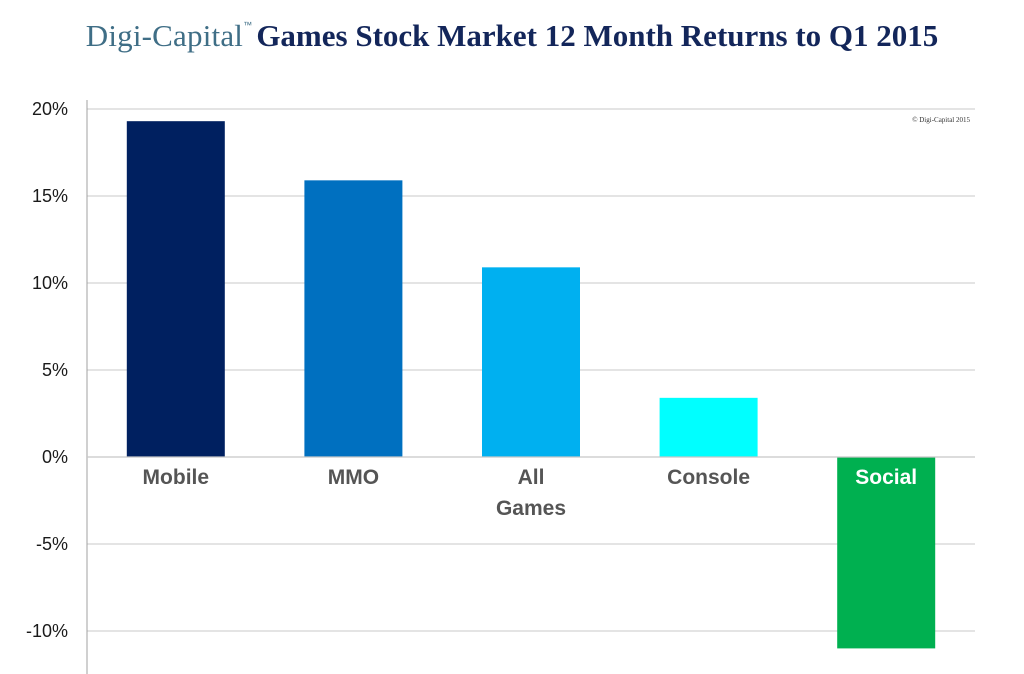  I want to click on category-label-line: Console, so click(708, 477).